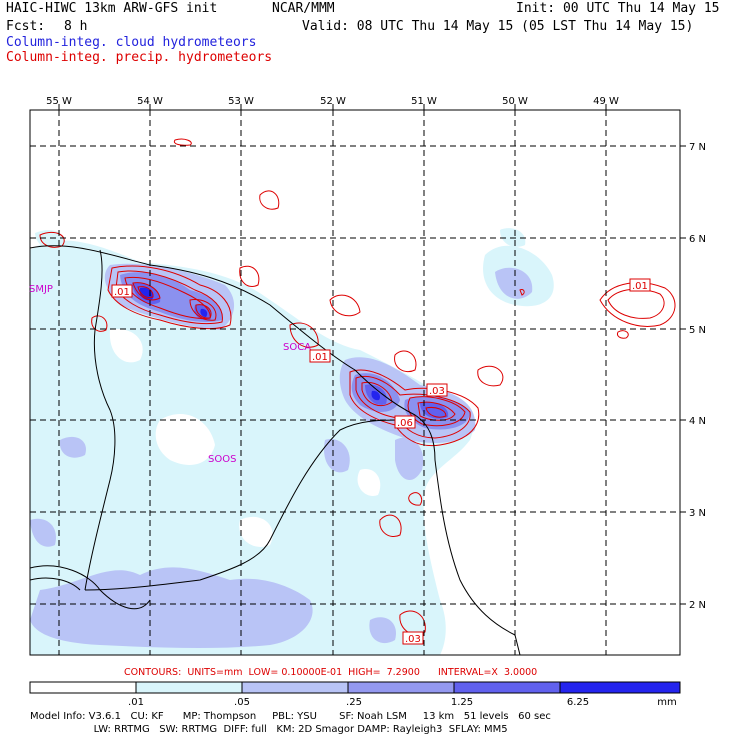 This screenshot has height=740, width=740. I want to click on station-smjp: SMJP, so click(41, 289).